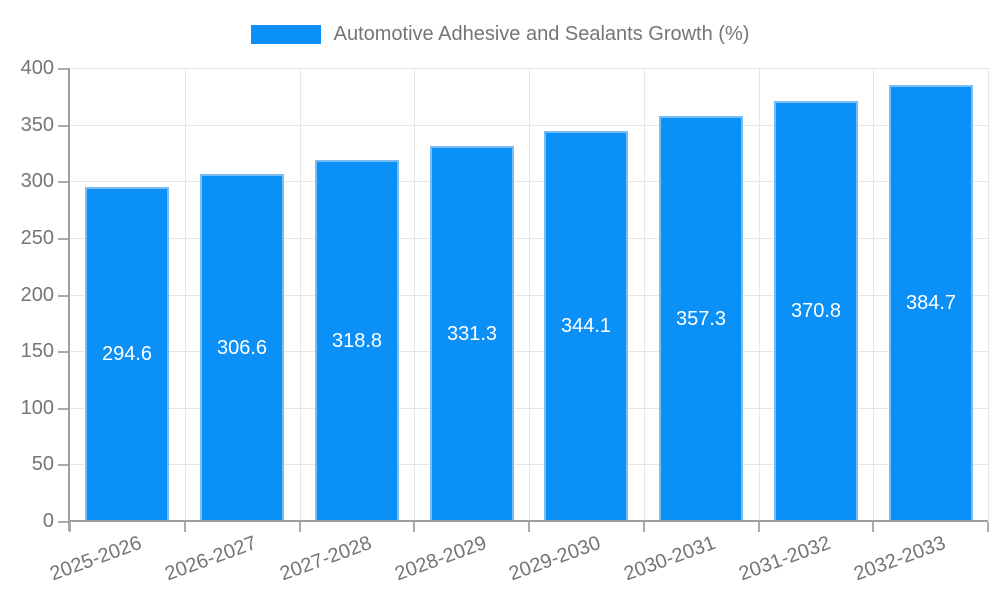 Image resolution: width=1000 pixels, height=600 pixels. I want to click on bar-value-label: 344.1, so click(586, 326).